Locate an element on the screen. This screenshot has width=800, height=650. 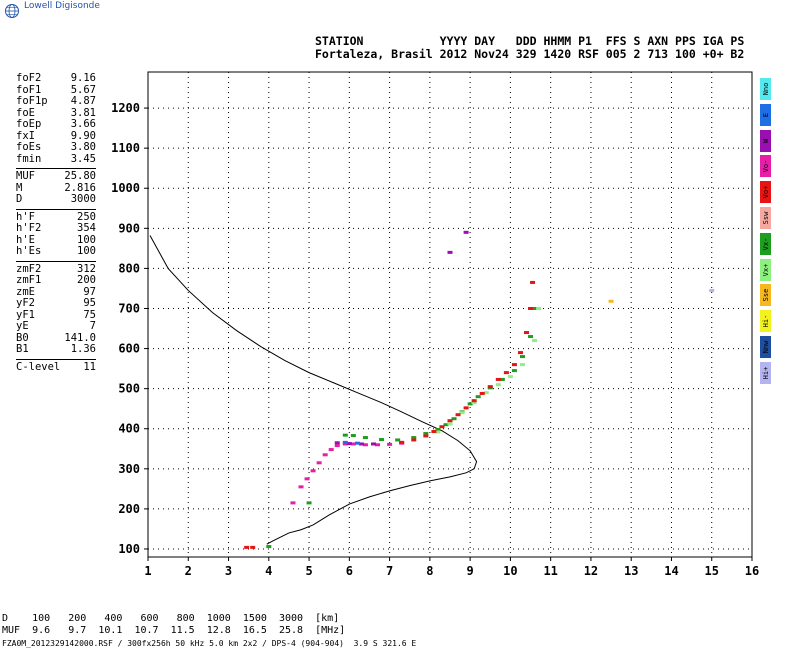
param-row: D 3000 is located at coordinates (56, 199).